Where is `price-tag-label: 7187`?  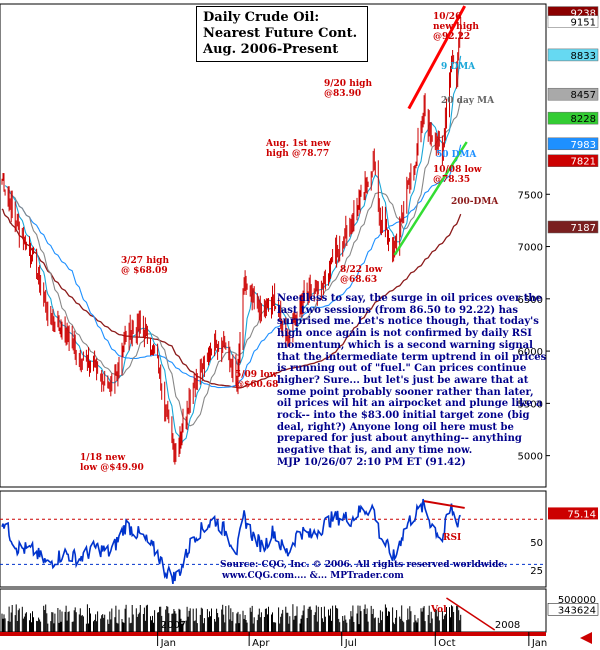
price-tag-label: 7187 is located at coordinates (583, 228).